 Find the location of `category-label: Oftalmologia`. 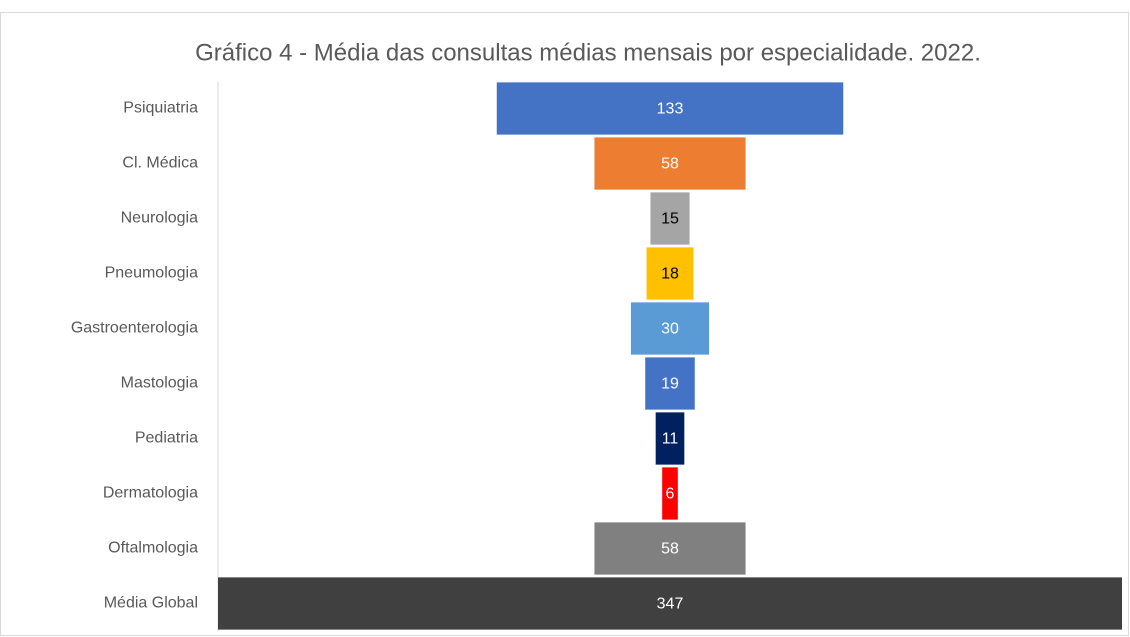

category-label: Oftalmologia is located at coordinates (153, 548).